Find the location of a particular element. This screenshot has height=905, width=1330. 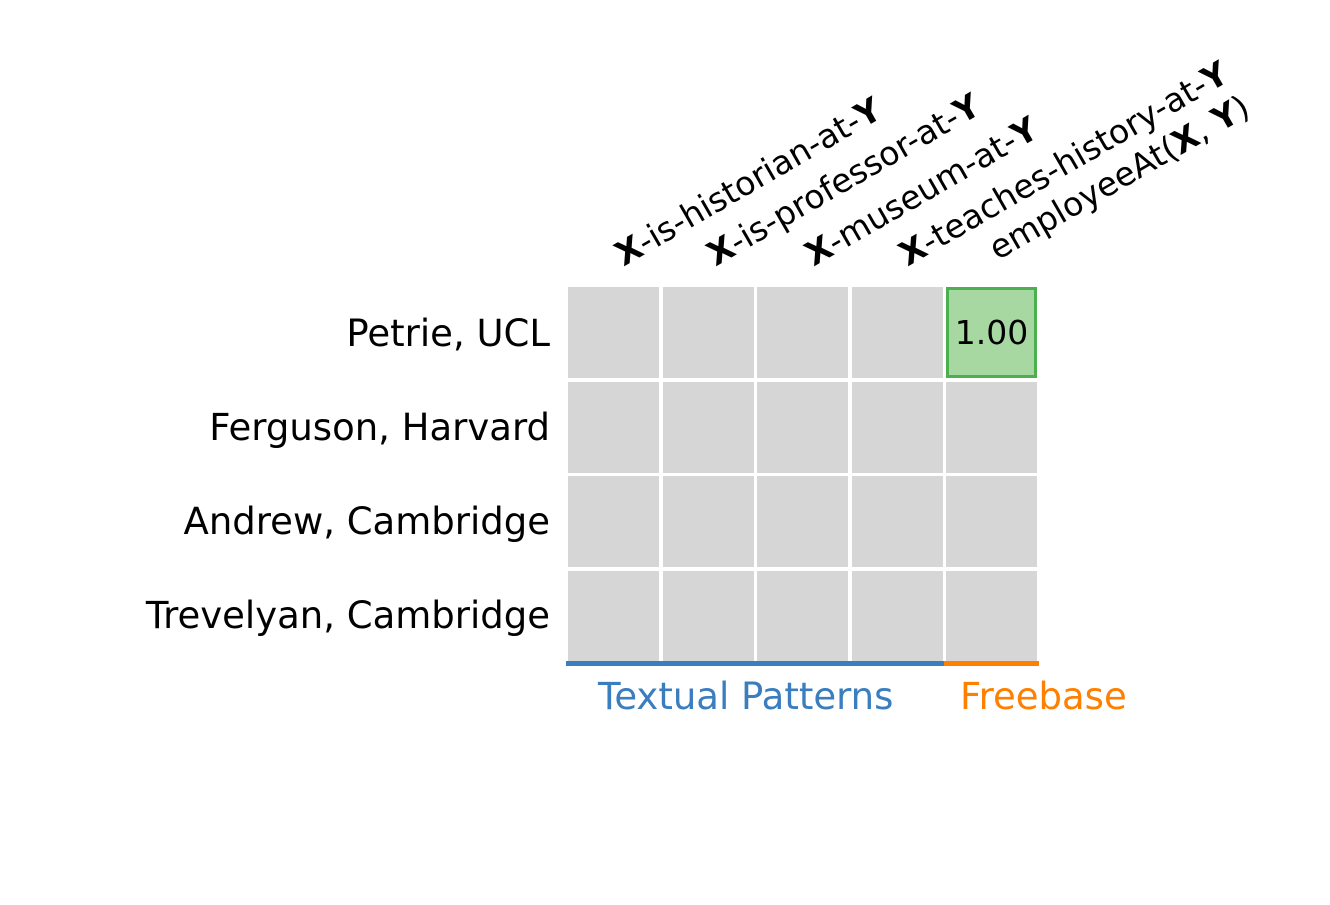

matrix-cell-r3-c4 is located at coordinates (991, 616).